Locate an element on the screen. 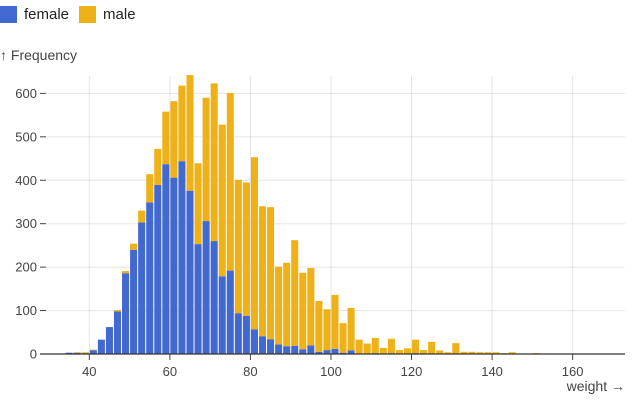  y-tick-label: 600 is located at coordinates (26, 93).